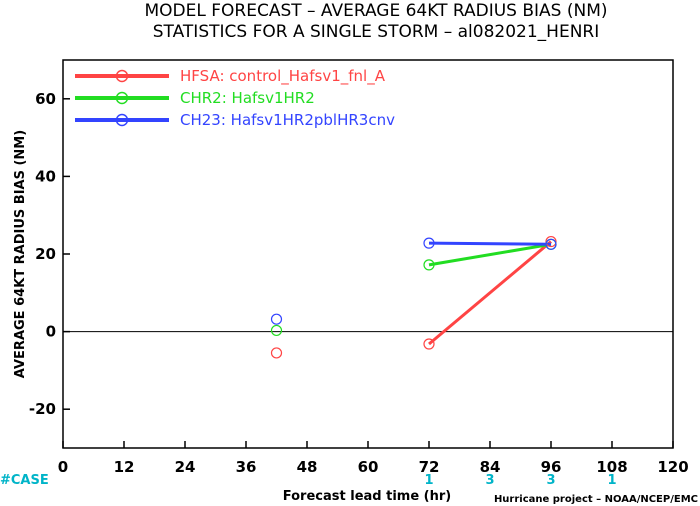  What do you see at coordinates (596, 499) in the screenshot?
I see `credit-text: Hurricane project – NOAA/NCEP/EMC` at bounding box center [596, 499].